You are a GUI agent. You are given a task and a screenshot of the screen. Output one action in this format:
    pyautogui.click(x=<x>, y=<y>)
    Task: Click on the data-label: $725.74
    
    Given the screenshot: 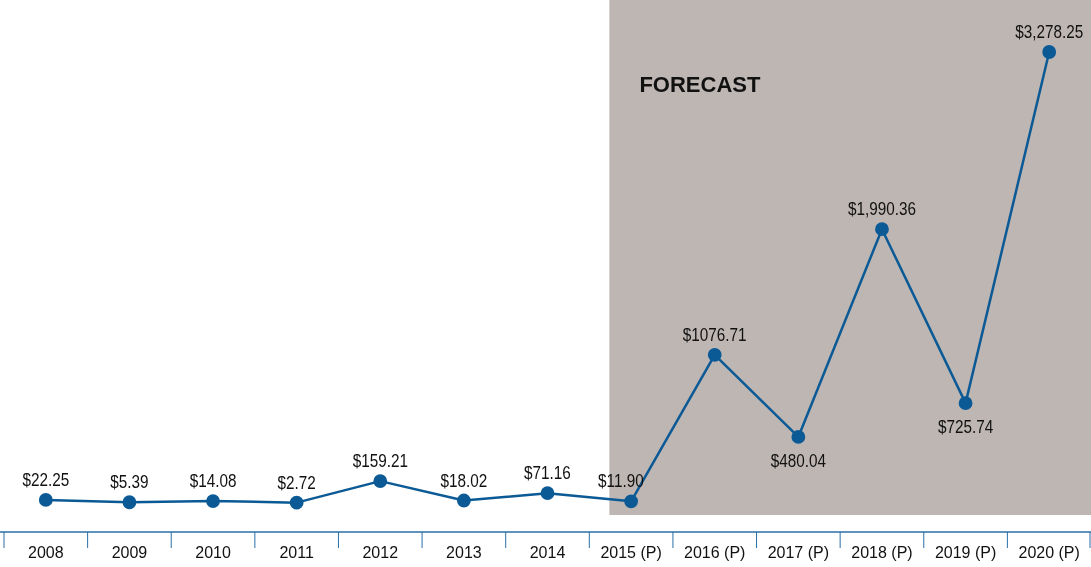 What is the action you would take?
    pyautogui.click(x=965, y=427)
    